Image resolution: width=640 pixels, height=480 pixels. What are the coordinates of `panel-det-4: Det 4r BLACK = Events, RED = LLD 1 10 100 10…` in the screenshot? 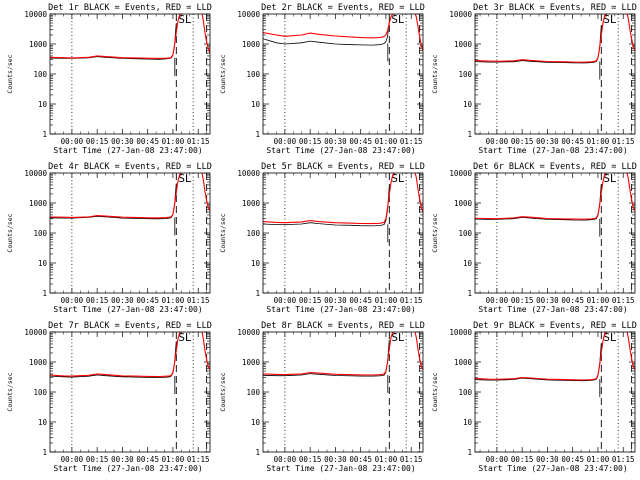 It's located at (109, 238).